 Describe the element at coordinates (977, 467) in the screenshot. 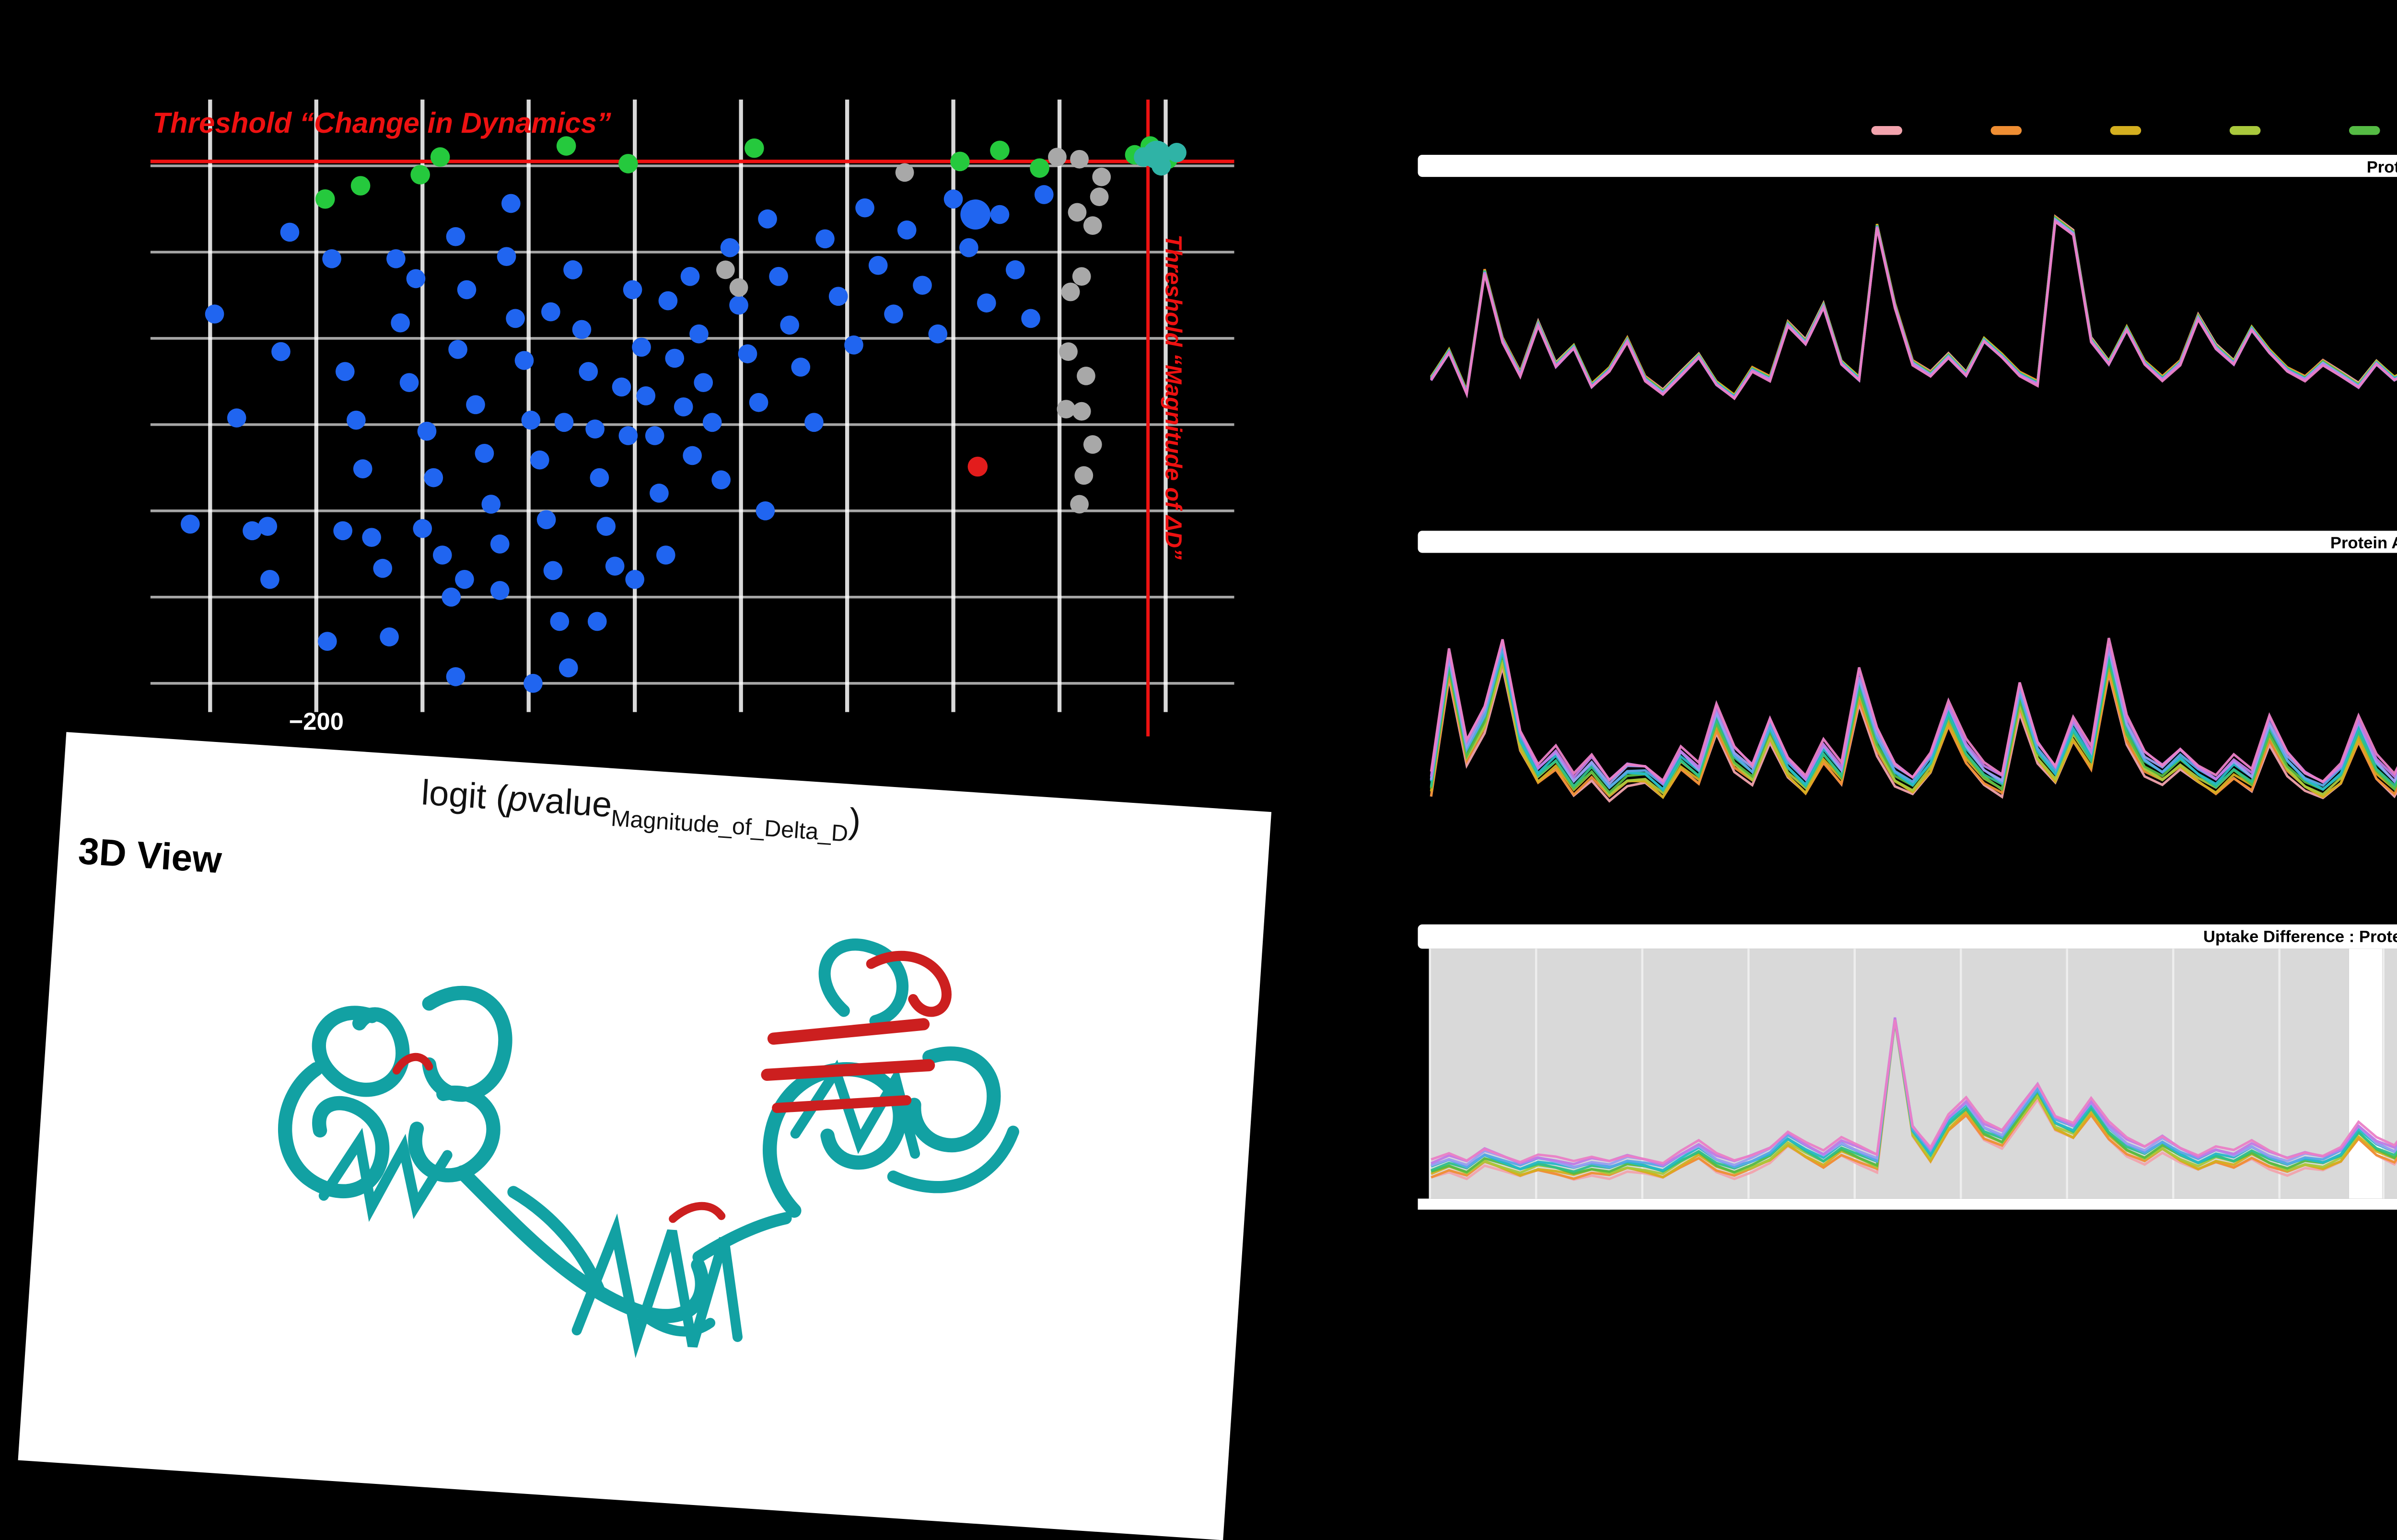

I see `scatter-point-red` at that location.